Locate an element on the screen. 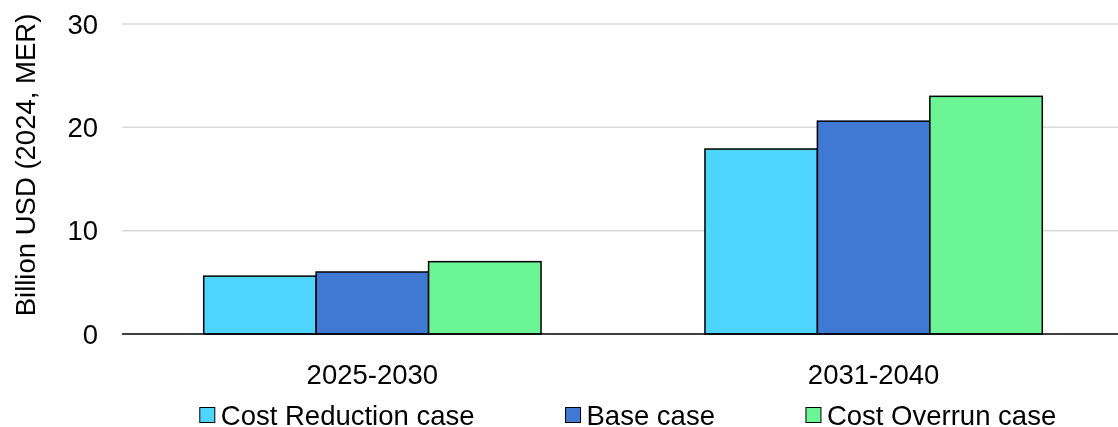  y-axis-title: Billion USD (2024, MER) is located at coordinates (25, 165).